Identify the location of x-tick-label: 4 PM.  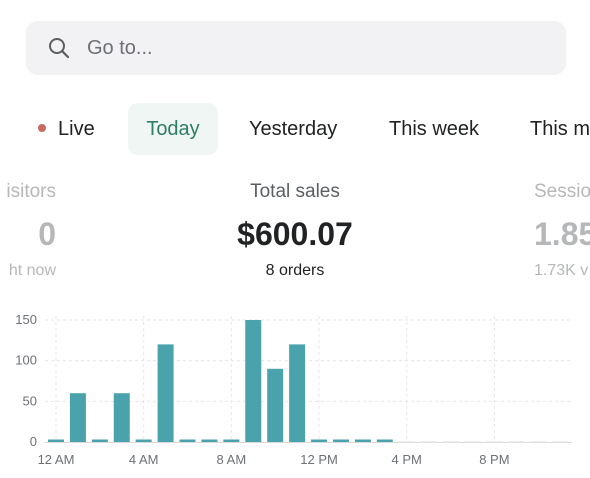
(407, 459).